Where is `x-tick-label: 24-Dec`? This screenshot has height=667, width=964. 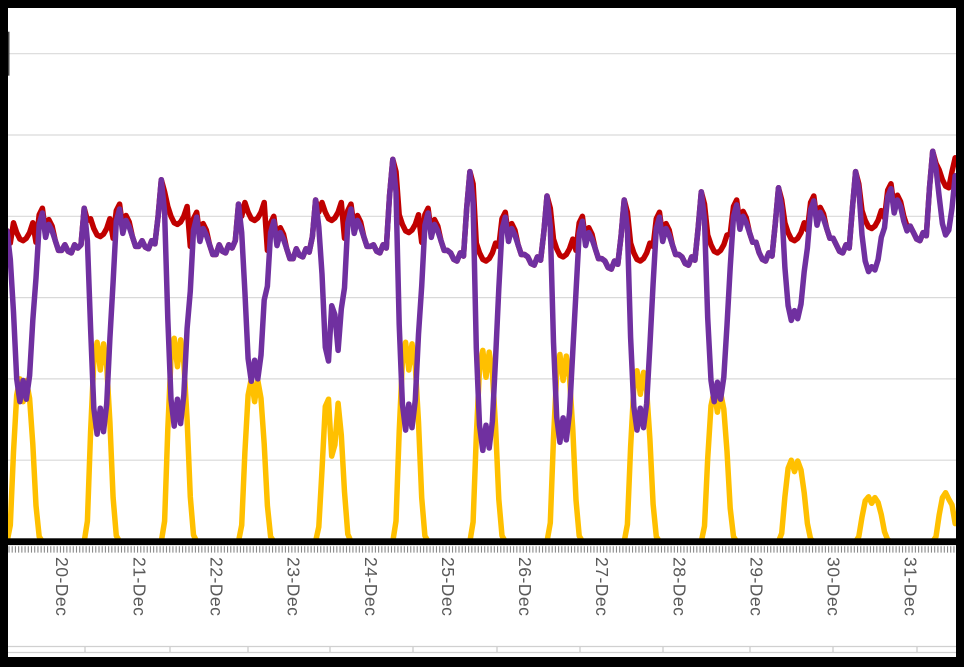 x-tick-label: 24-Dec is located at coordinates (370, 587).